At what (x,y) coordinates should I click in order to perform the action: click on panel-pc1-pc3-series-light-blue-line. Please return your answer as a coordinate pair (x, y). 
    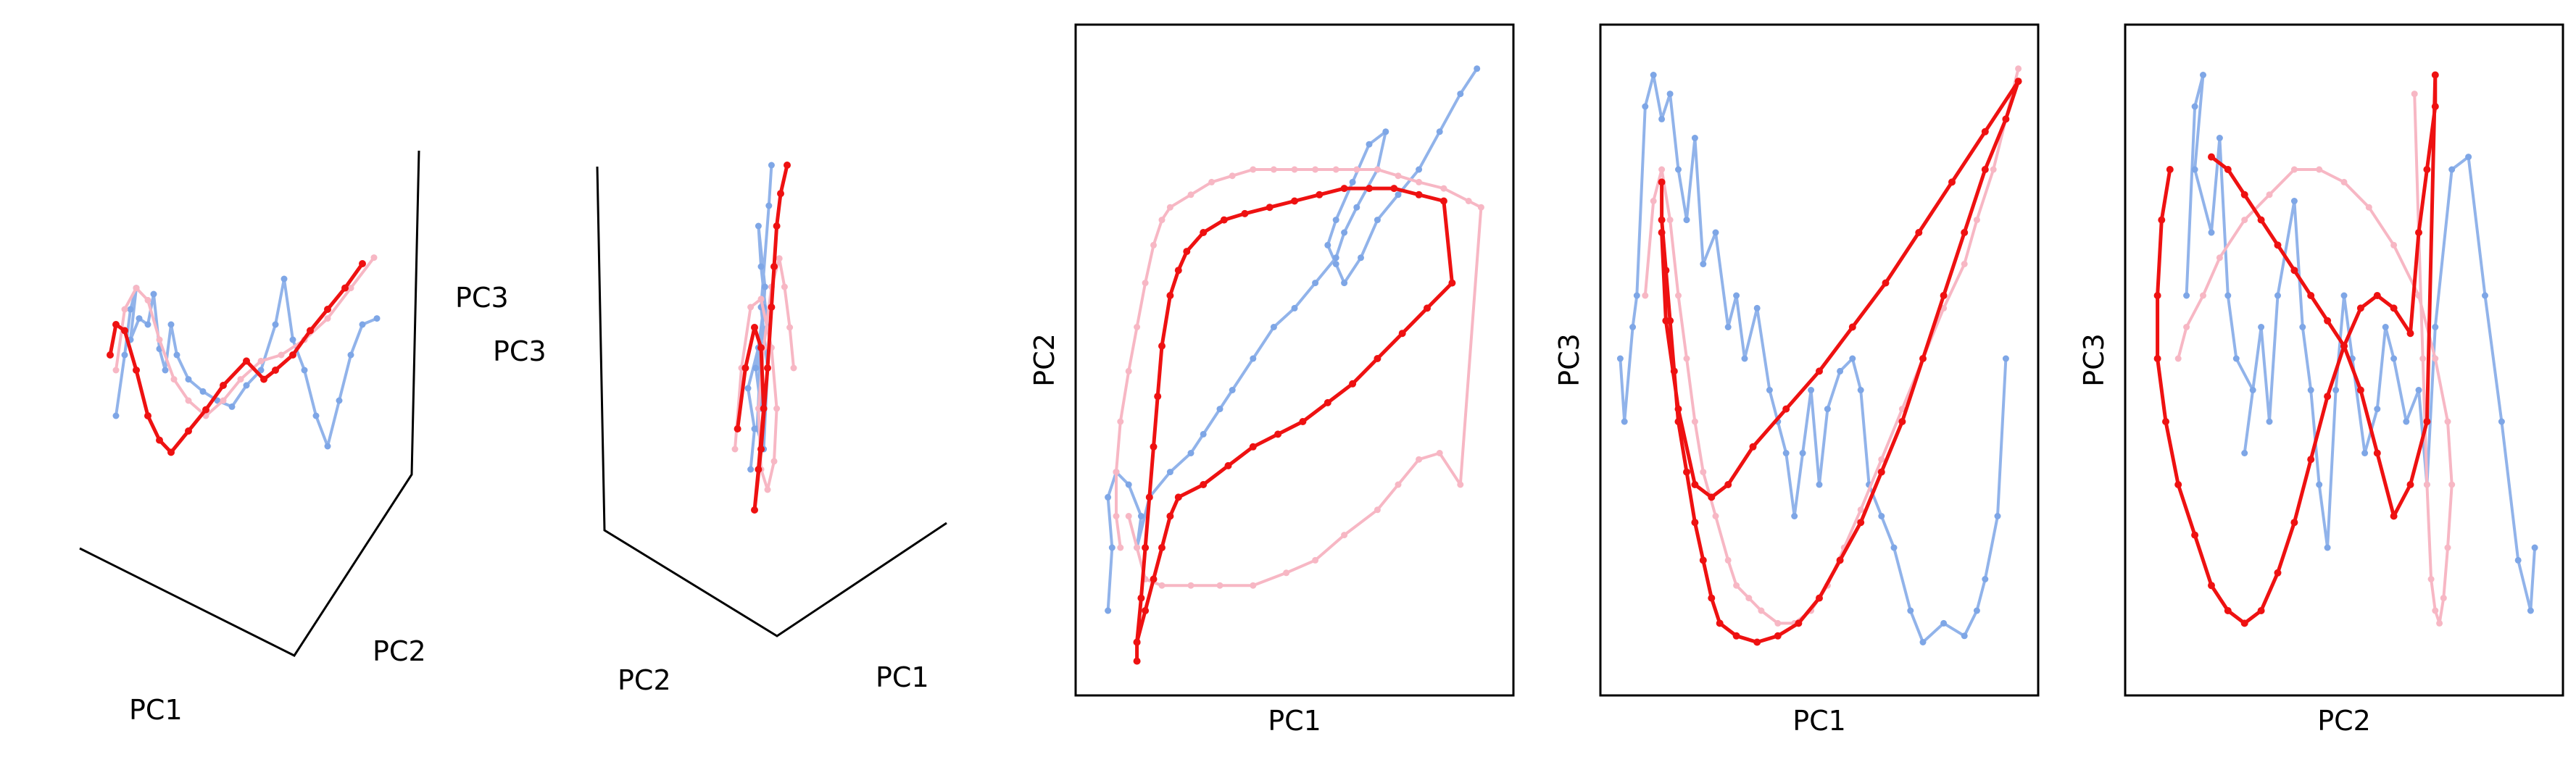
    Looking at the image, I should click on (1813, 358).